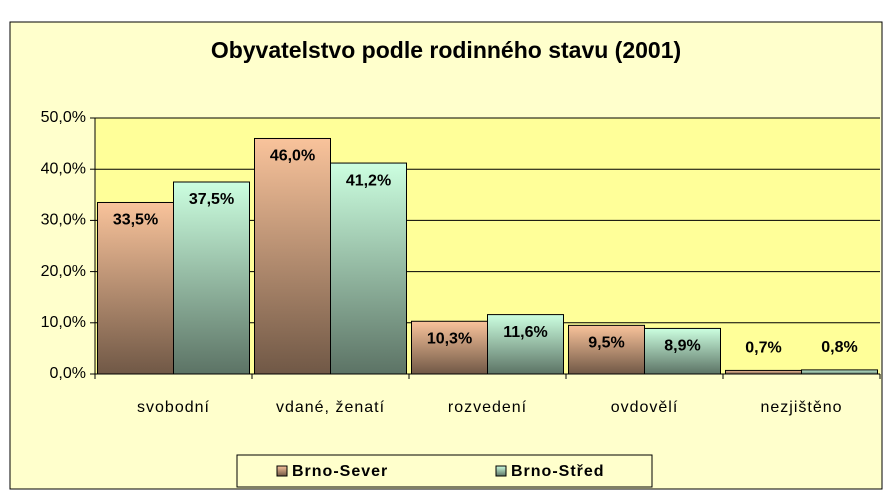 This screenshot has width=883, height=490. Describe the element at coordinates (444, 471) in the screenshot. I see `legend-box` at that location.